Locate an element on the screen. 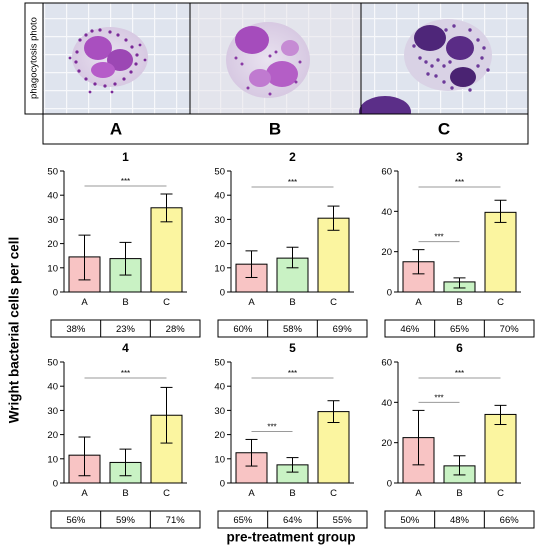 This screenshot has height=550, width=539. percentage-cell: 50% is located at coordinates (410, 520).